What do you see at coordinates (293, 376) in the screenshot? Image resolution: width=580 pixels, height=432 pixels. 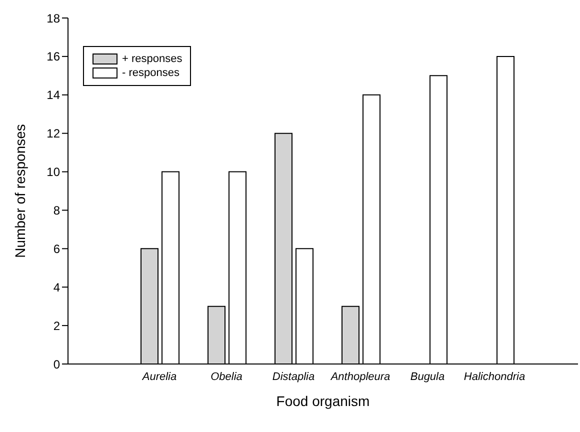 I see `x-tick-label: Distaplia` at bounding box center [293, 376].